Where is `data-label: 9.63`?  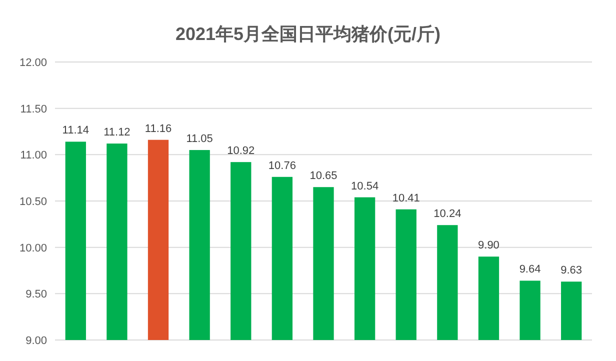 data-label: 9.63 is located at coordinates (571, 270).